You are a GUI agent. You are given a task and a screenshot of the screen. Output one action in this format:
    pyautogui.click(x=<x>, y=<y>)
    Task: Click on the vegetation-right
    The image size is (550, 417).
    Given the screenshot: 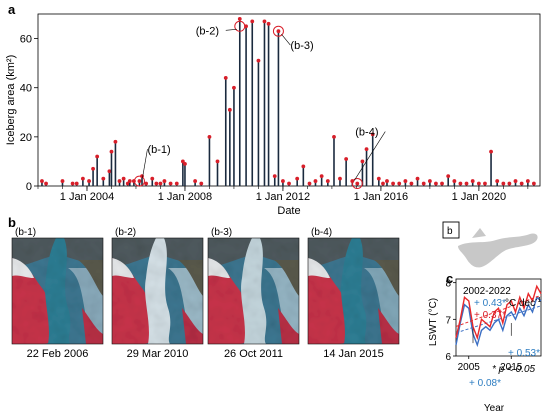 What is the action you would take?
    pyautogui.click(x=192, y=326)
    